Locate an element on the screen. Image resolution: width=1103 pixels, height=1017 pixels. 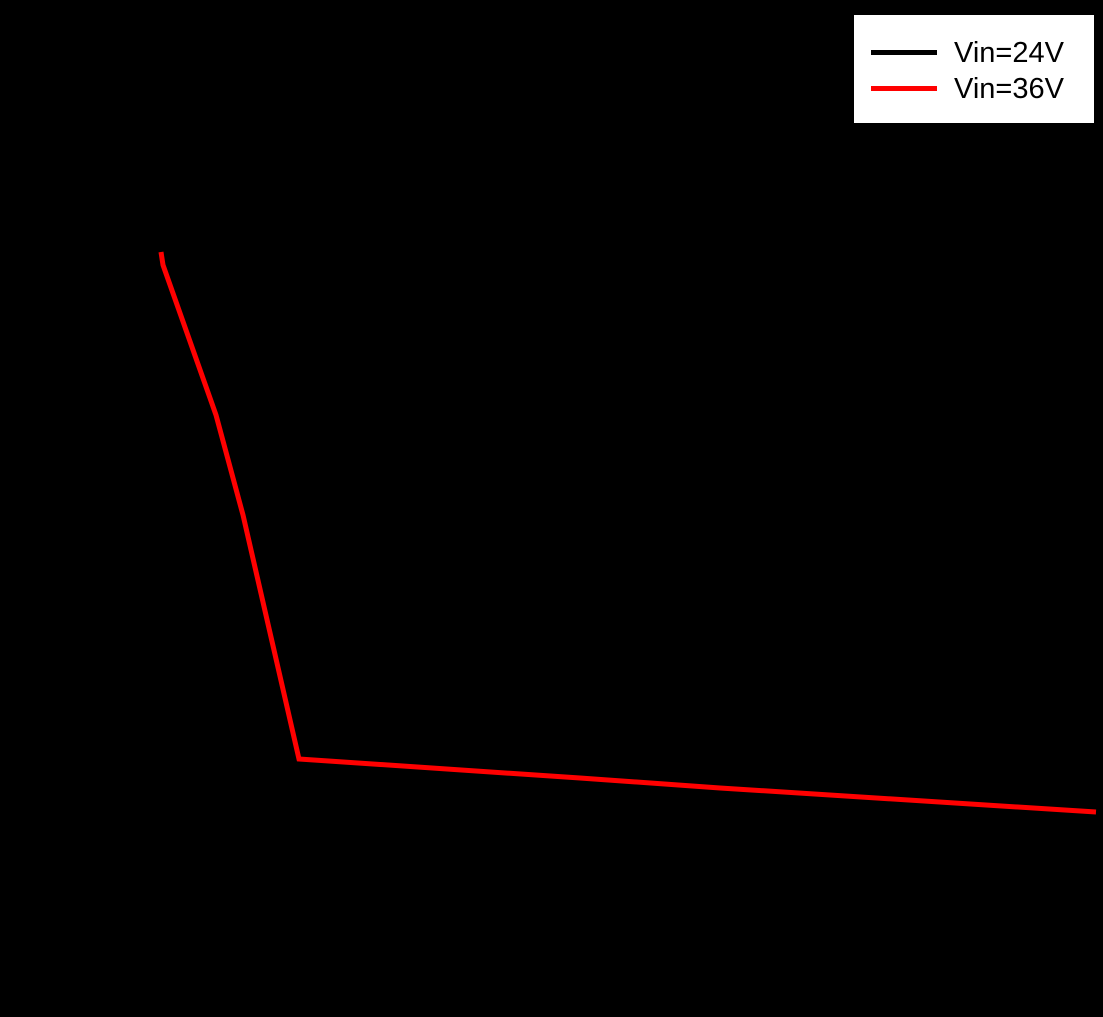
legend-swatch-red-line-icon is located at coordinates (904, 88).